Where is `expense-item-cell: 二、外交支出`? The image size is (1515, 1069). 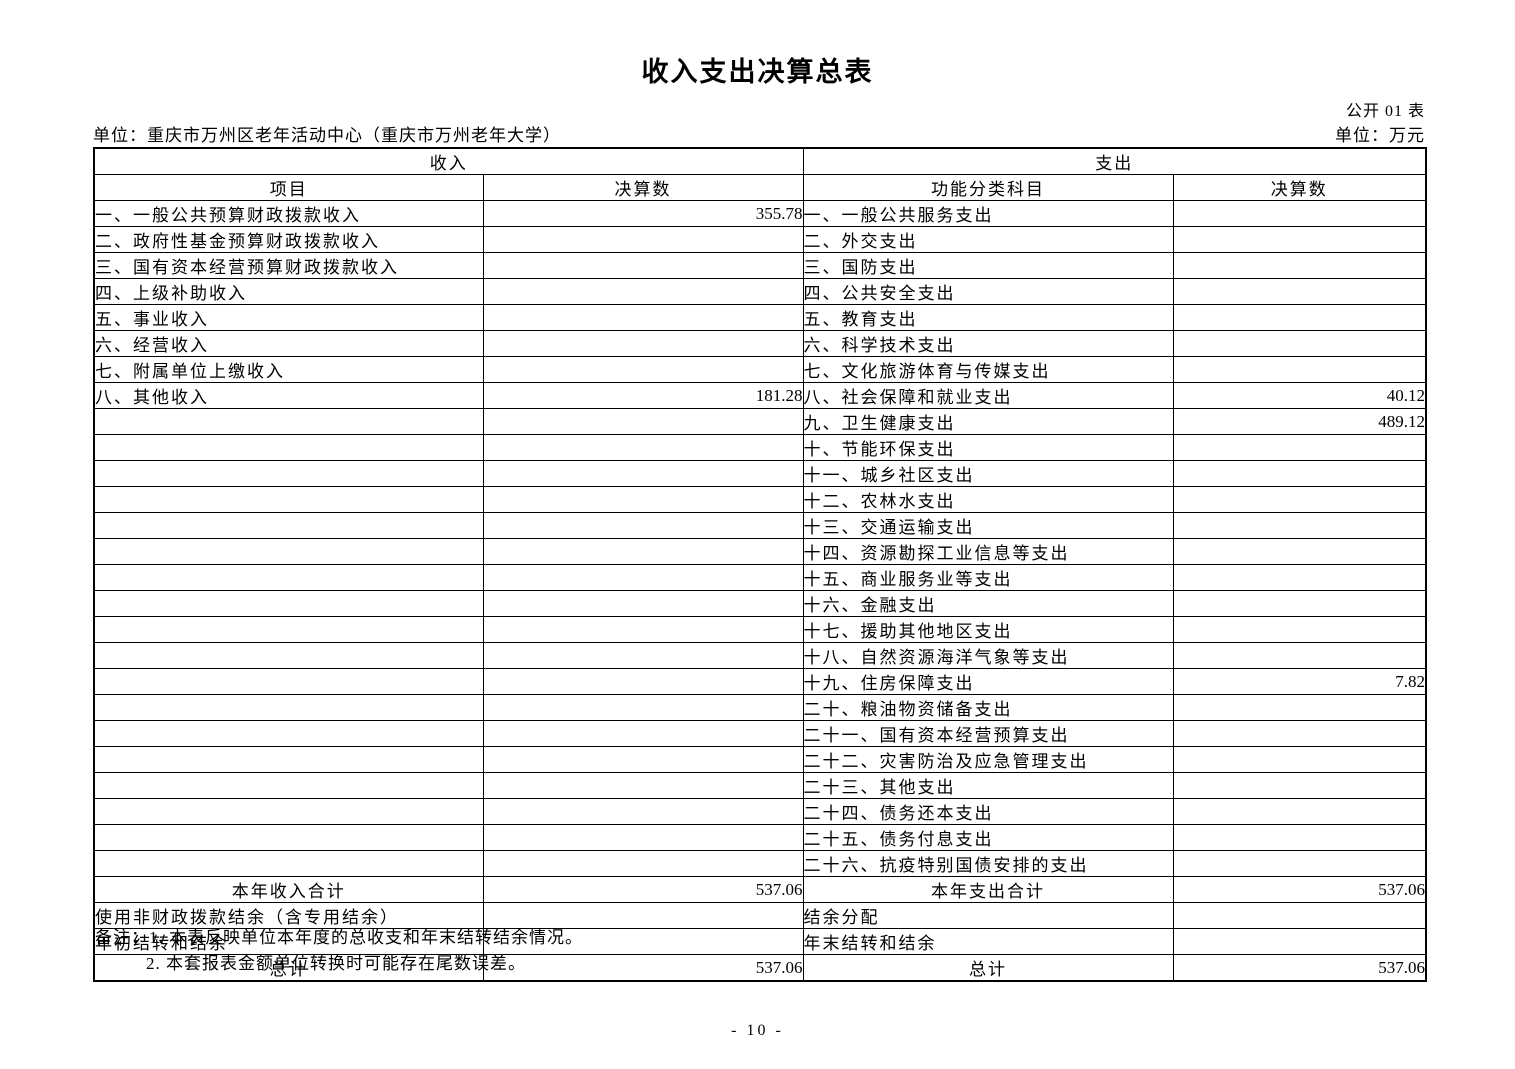 expense-item-cell: 二、外交支出 is located at coordinates (988, 239).